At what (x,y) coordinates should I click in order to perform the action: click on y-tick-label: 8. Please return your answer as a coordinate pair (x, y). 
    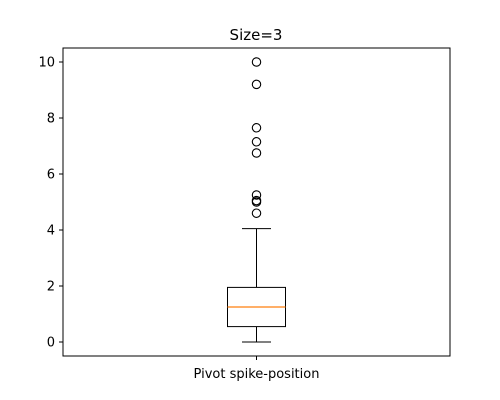
    Looking at the image, I should click on (51, 119).